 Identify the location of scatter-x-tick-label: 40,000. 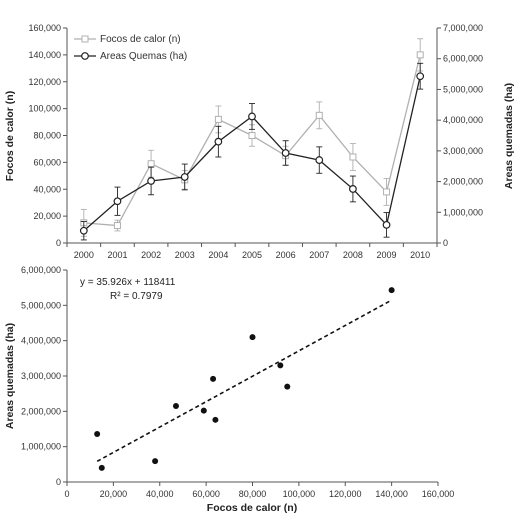
(160, 494).